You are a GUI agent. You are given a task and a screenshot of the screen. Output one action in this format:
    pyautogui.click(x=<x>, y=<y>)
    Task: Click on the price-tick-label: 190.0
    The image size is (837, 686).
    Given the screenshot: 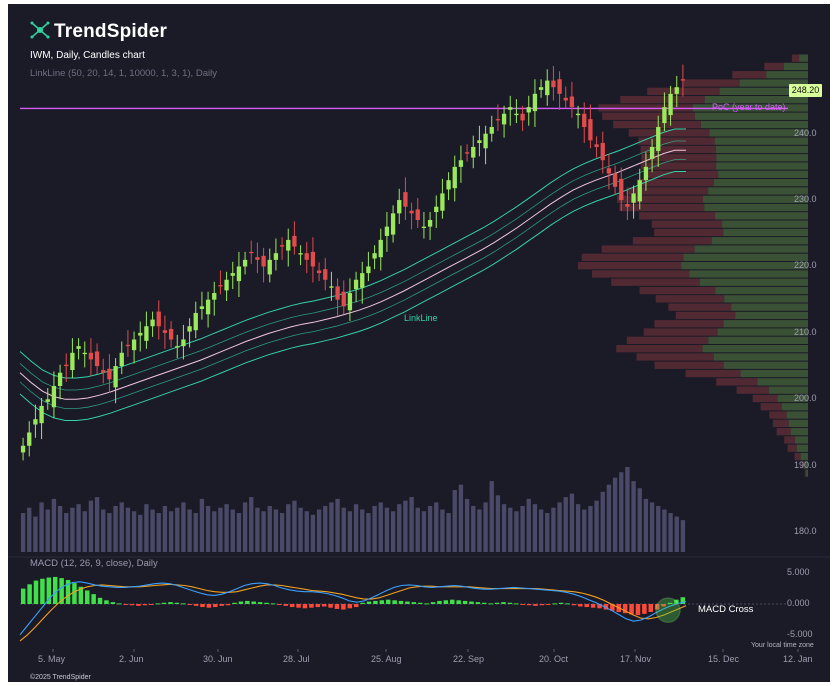 What is the action you would take?
    pyautogui.click(x=805, y=464)
    